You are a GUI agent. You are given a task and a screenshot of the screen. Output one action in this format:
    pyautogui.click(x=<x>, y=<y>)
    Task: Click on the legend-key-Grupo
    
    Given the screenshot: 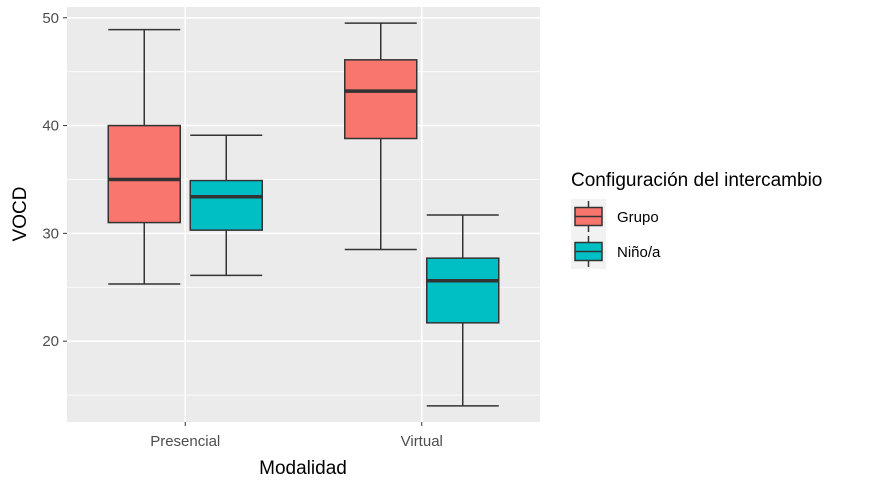 What is the action you would take?
    pyautogui.click(x=588, y=216)
    